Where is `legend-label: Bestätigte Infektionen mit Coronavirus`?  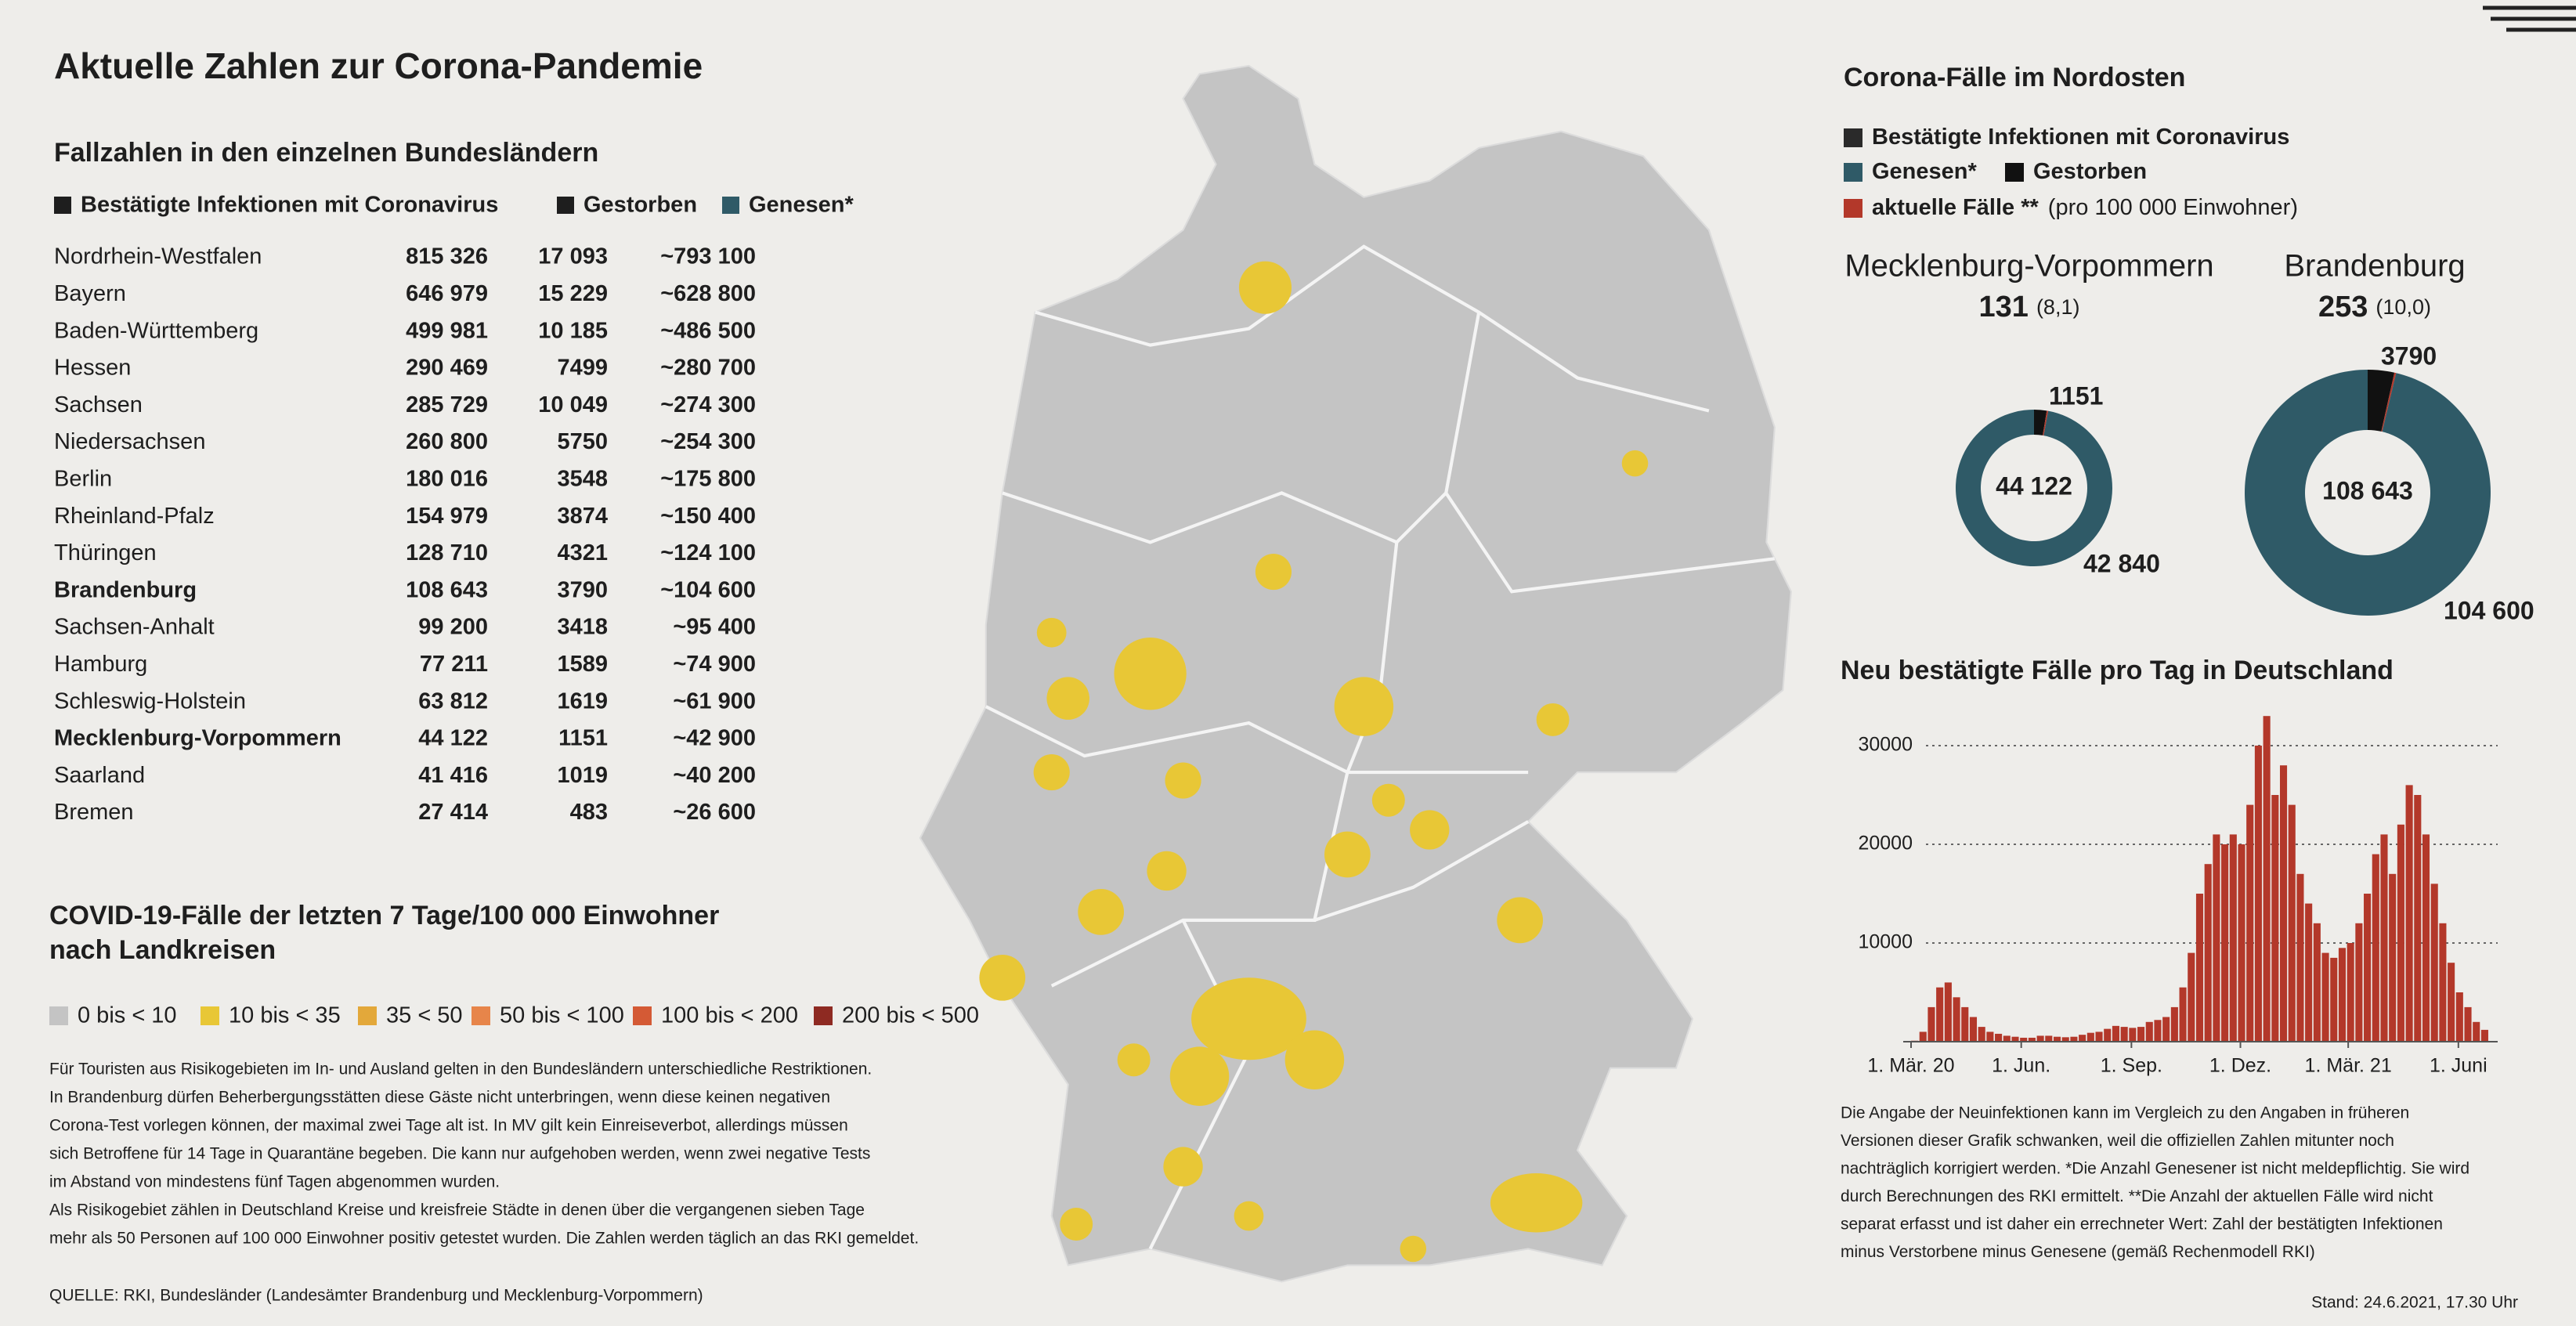 legend-label: Bestätigte Infektionen mit Coronavirus is located at coordinates (2080, 137).